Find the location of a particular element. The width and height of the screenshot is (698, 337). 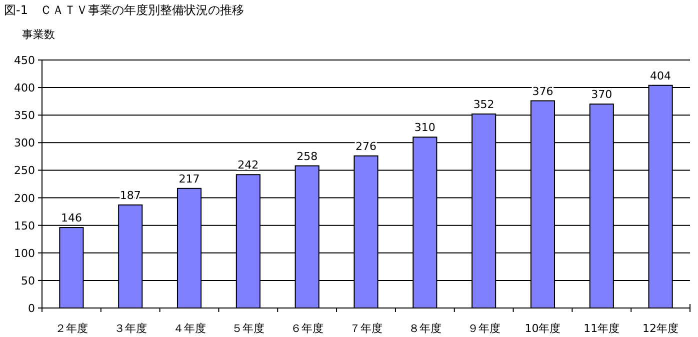

x-tick-label: ６年度 is located at coordinates (307, 328).